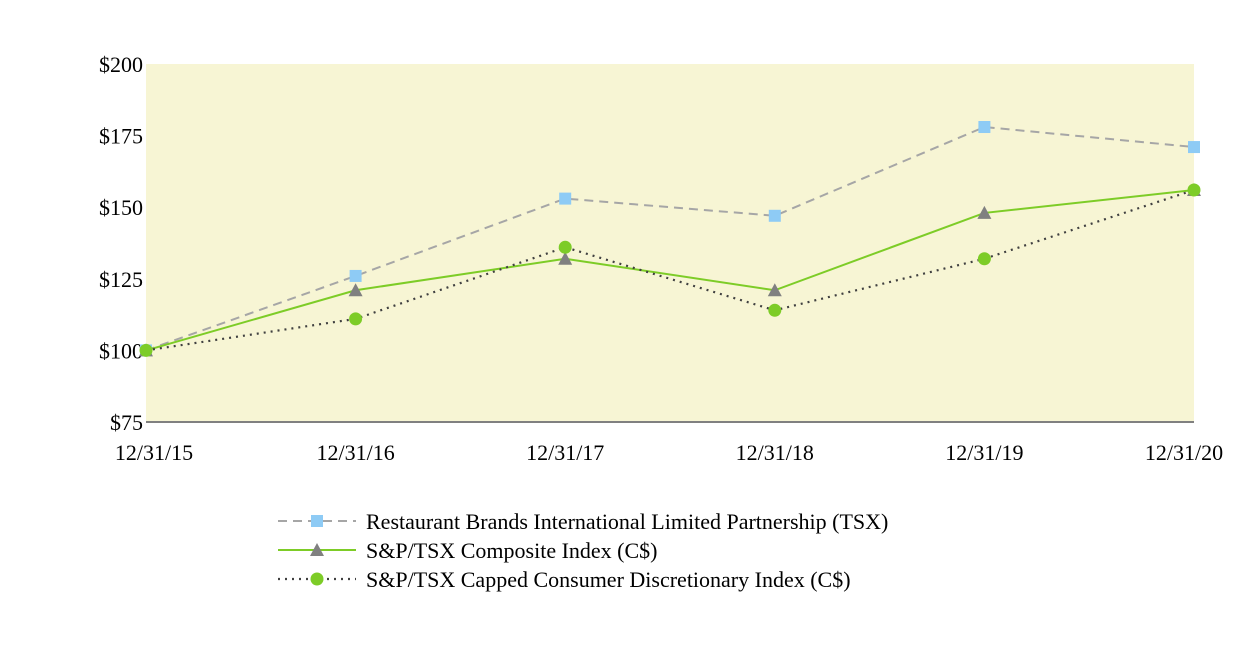 The width and height of the screenshot is (1258, 666). Describe the element at coordinates (775, 452) in the screenshot. I see `x-tick-label: 12/31/18` at that location.